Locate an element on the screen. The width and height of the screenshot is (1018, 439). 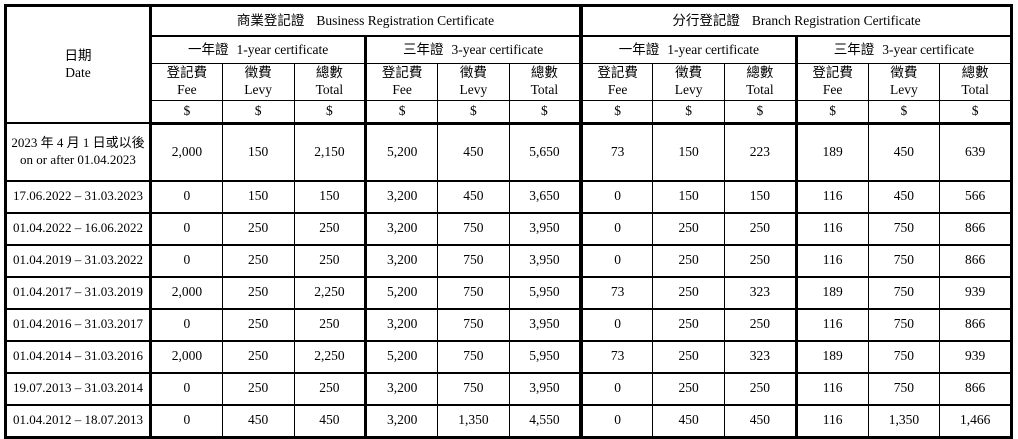
cert-3year-zh: 三年證 is located at coordinates (854, 49).